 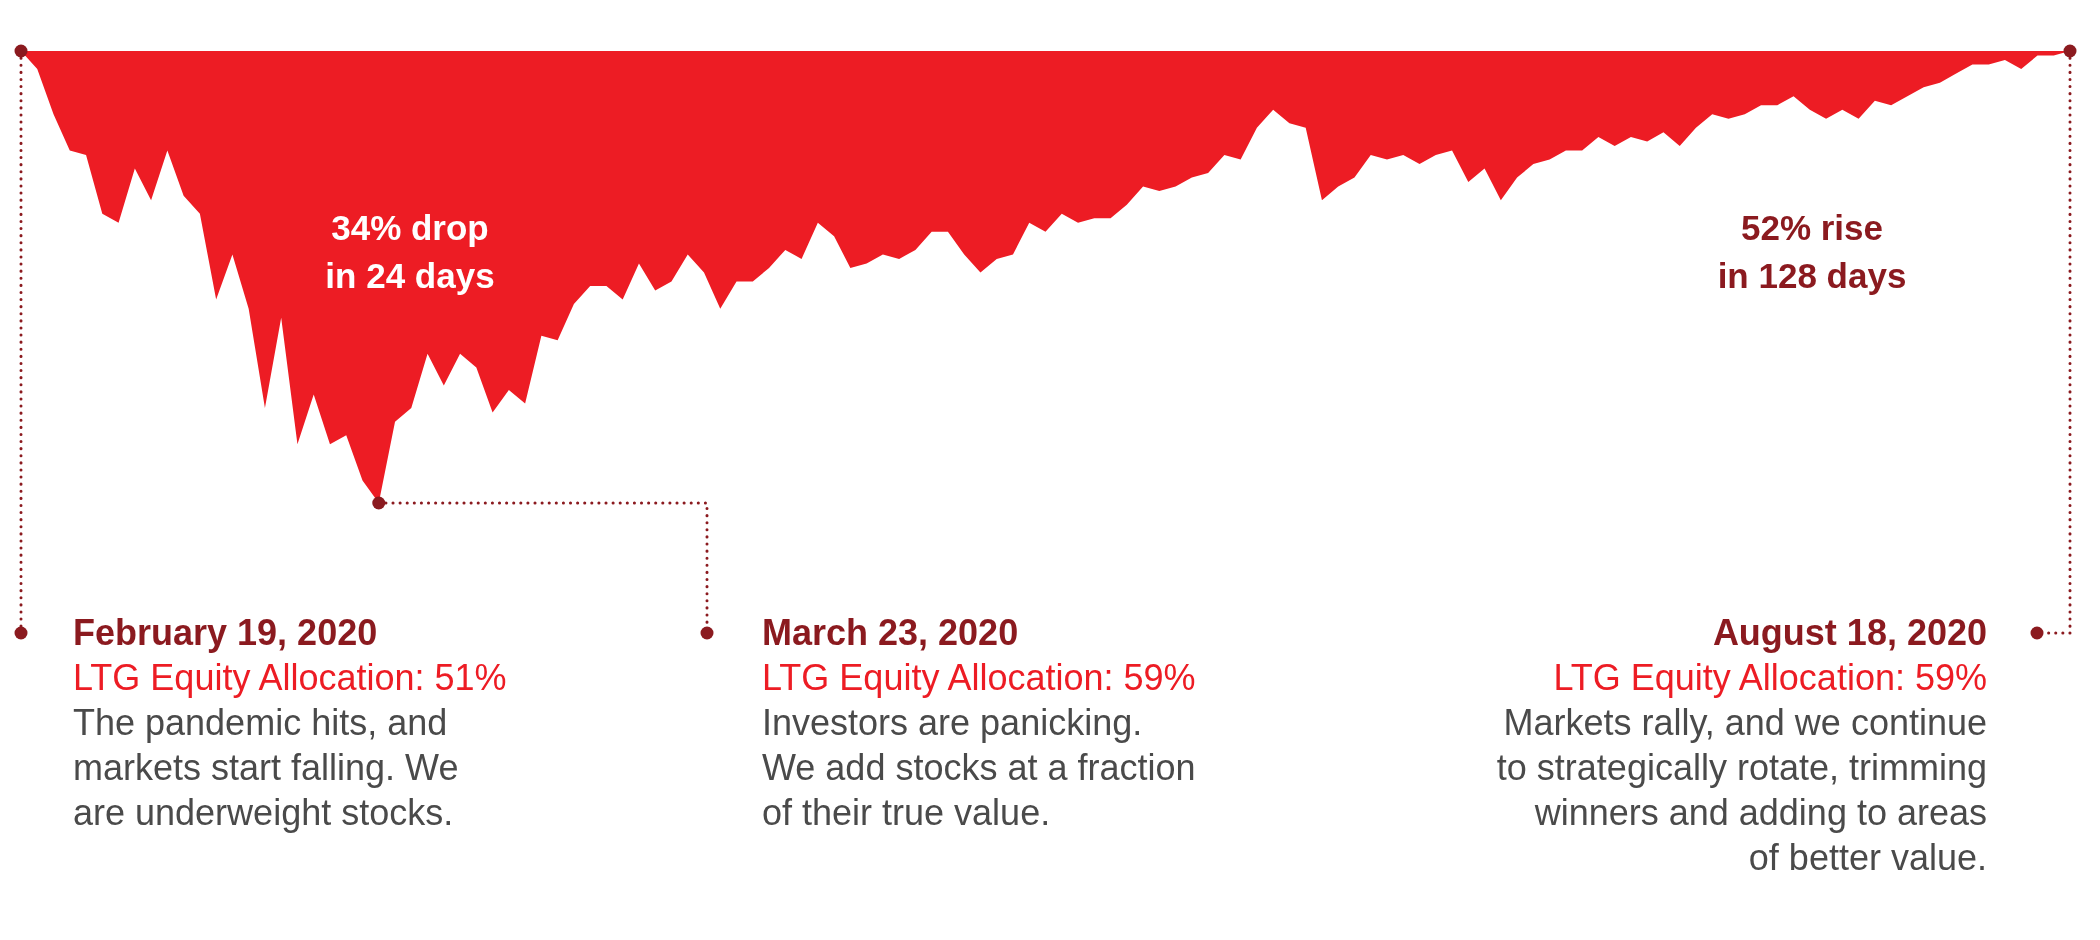 I want to click on annotation: 52% rise in 128 days, so click(x=1812, y=251).